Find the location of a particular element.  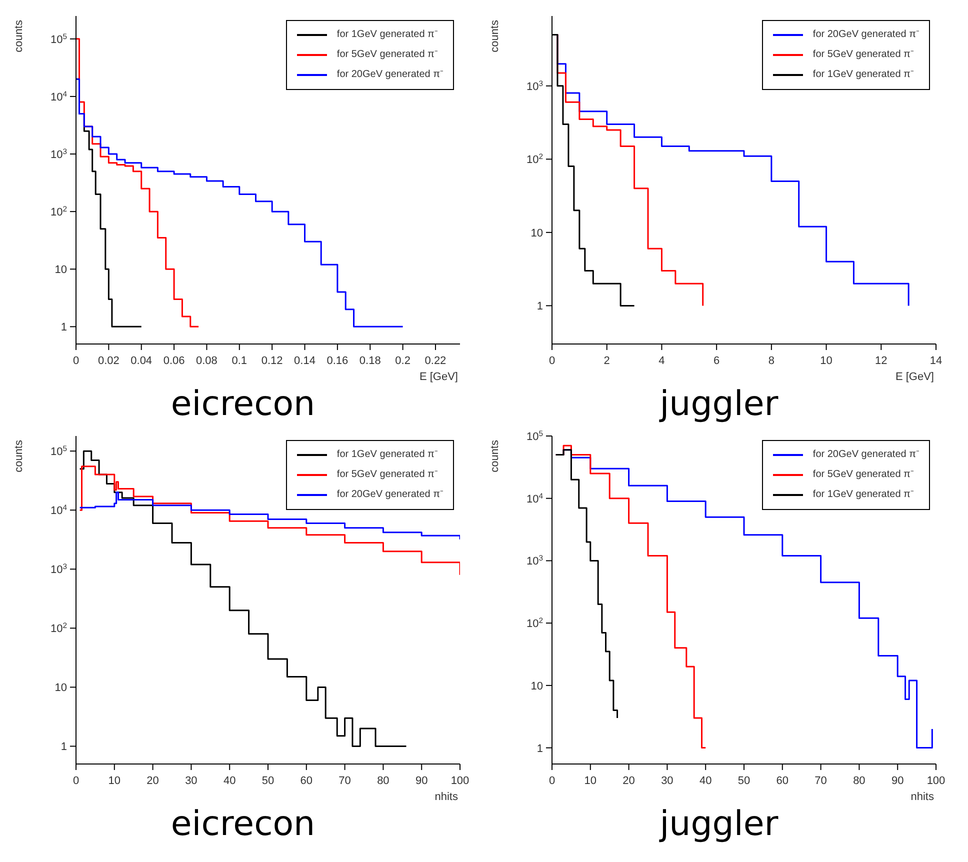

x-tick-label: 4 is located at coordinates (661, 361).